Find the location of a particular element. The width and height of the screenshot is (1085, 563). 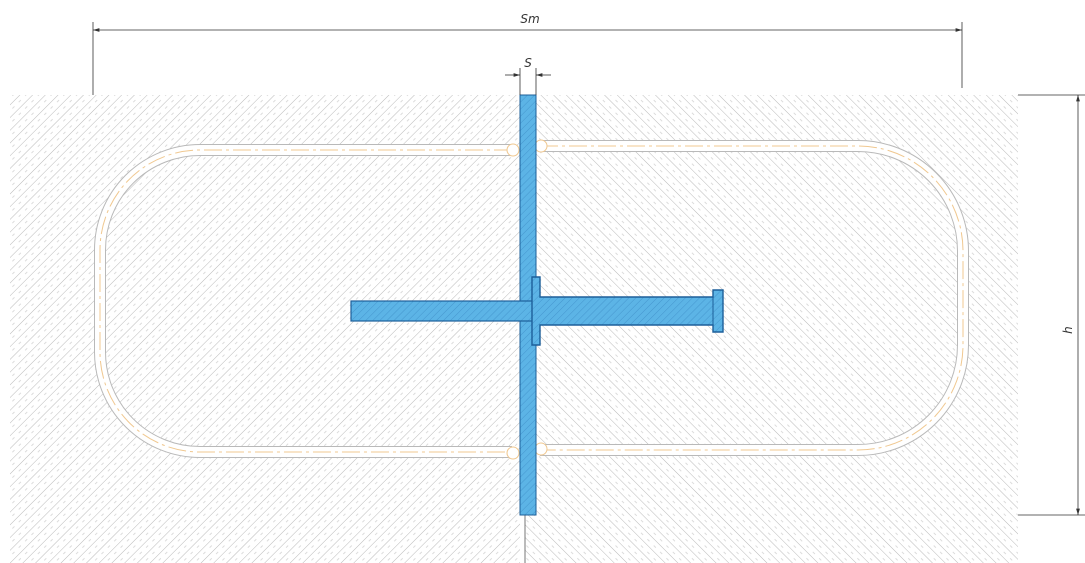

dimension-s-label: S is located at coordinates (528, 63).